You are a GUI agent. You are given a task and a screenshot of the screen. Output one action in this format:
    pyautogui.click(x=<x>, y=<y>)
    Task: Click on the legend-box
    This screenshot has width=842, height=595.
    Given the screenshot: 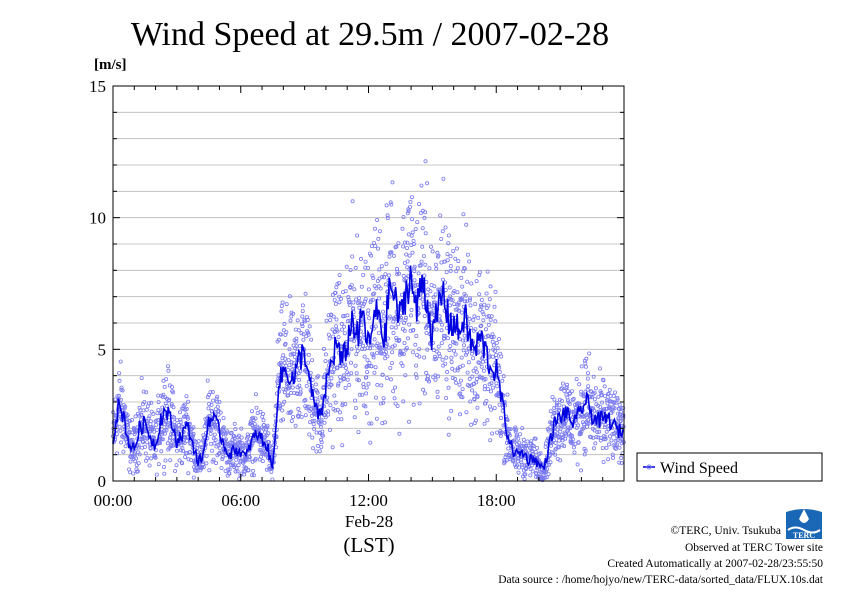 What is the action you would take?
    pyautogui.click(x=729, y=467)
    